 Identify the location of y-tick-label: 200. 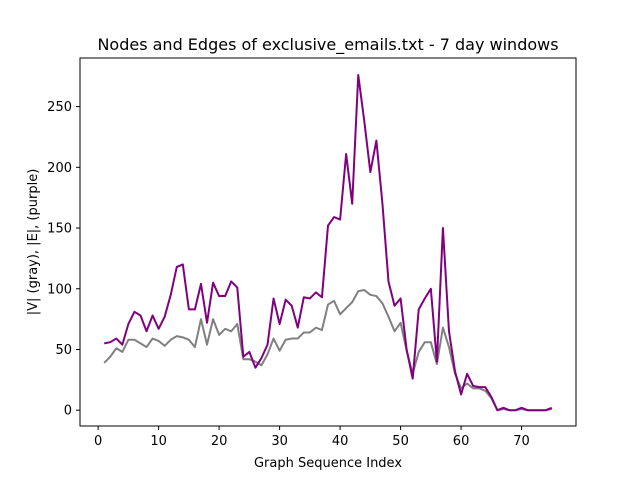
(59, 168).